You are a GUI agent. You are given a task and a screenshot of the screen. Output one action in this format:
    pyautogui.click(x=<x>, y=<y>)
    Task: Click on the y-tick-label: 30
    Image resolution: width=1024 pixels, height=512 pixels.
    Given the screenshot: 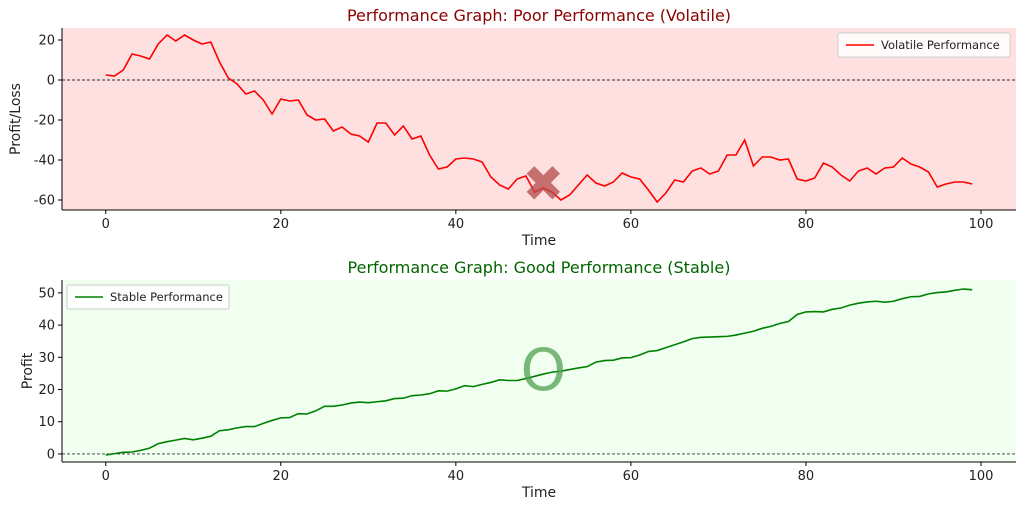 What is the action you would take?
    pyautogui.click(x=46, y=358)
    